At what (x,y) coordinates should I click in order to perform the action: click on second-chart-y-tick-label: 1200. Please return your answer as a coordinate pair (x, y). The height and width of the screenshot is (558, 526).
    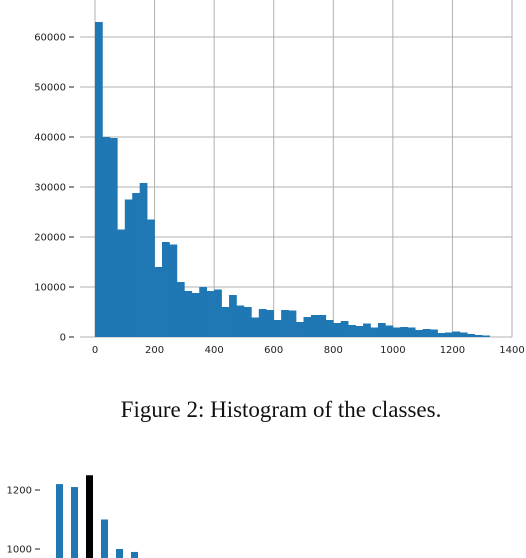
    Looking at the image, I should click on (19, 491).